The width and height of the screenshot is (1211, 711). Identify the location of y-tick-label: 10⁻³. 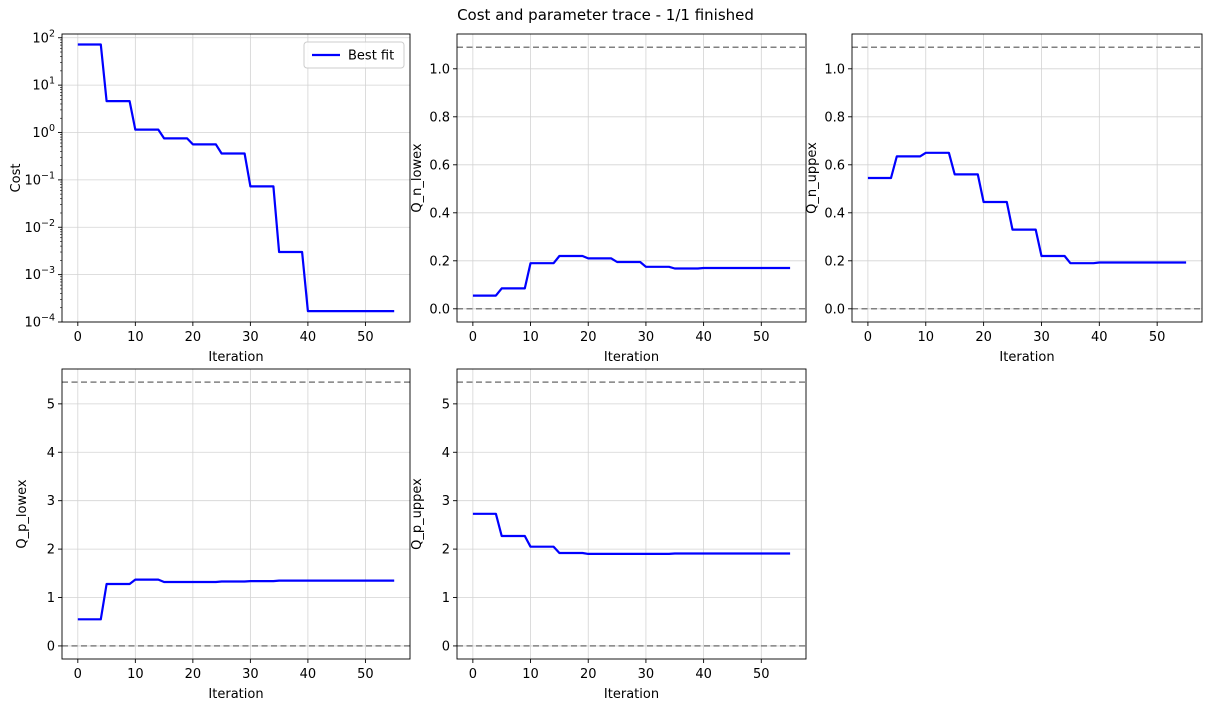
(39, 274).